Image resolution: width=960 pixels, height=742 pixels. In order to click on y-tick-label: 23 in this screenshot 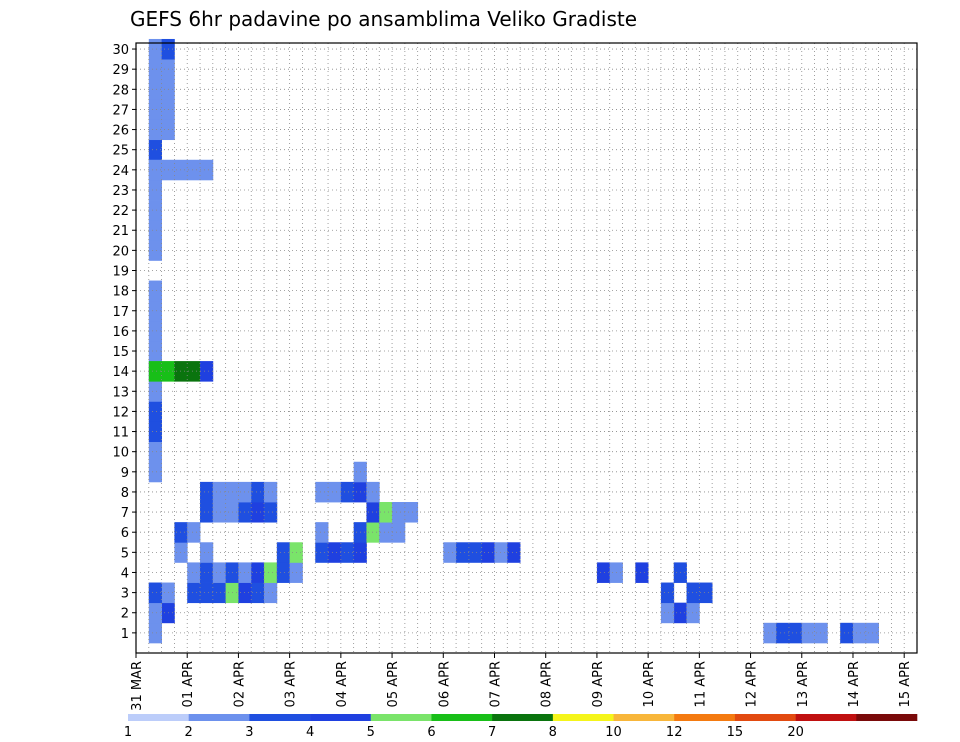, I will do `click(120, 191)`.